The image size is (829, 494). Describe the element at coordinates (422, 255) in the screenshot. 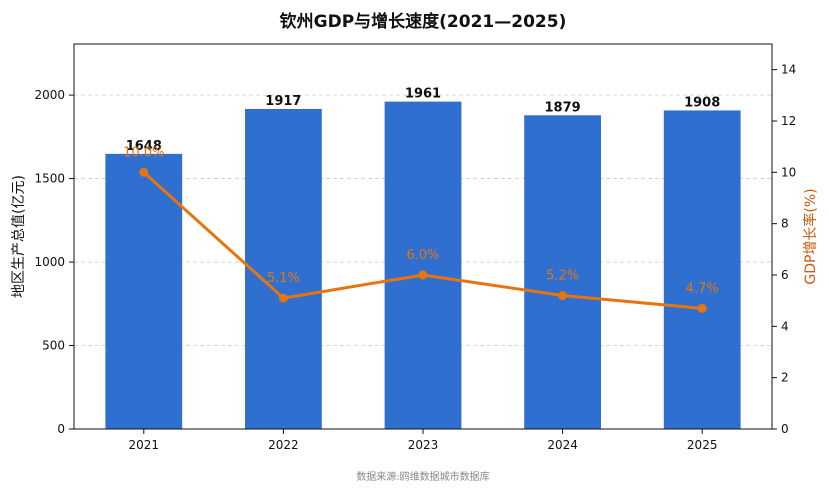

I see `growth-rate-label: 6.0%` at that location.